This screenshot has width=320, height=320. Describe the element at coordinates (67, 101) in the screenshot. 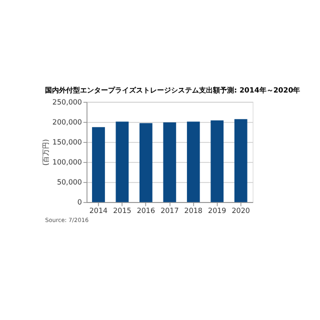

I see `y-tick-label: 250,000` at that location.